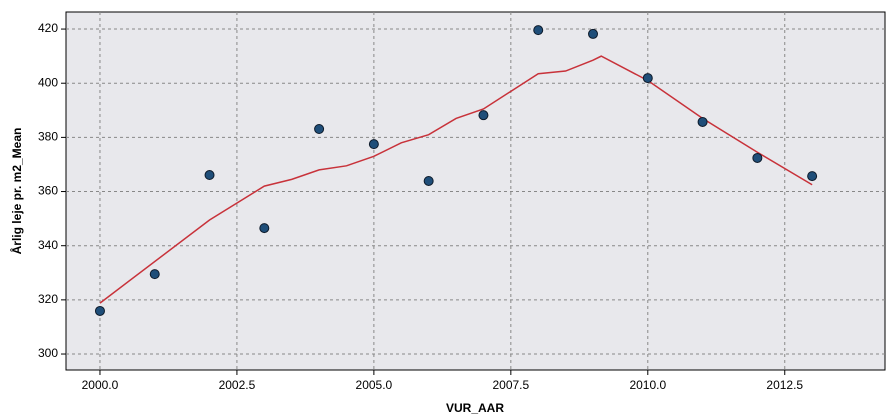 Image resolution: width=890 pixels, height=419 pixels. I want to click on y-tick-label: 360, so click(48, 191).